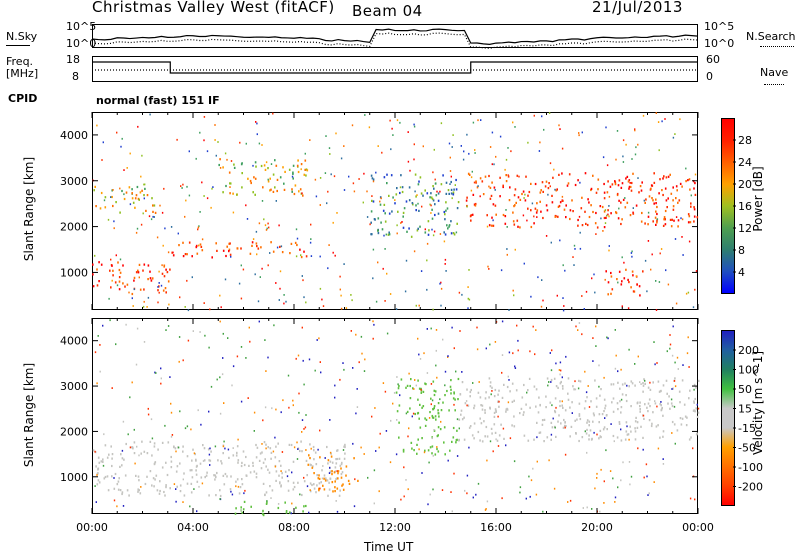 This screenshot has height=554, width=800. What do you see at coordinates (745, 140) in the screenshot?
I see `power-colorbar-tick: 28` at bounding box center [745, 140].